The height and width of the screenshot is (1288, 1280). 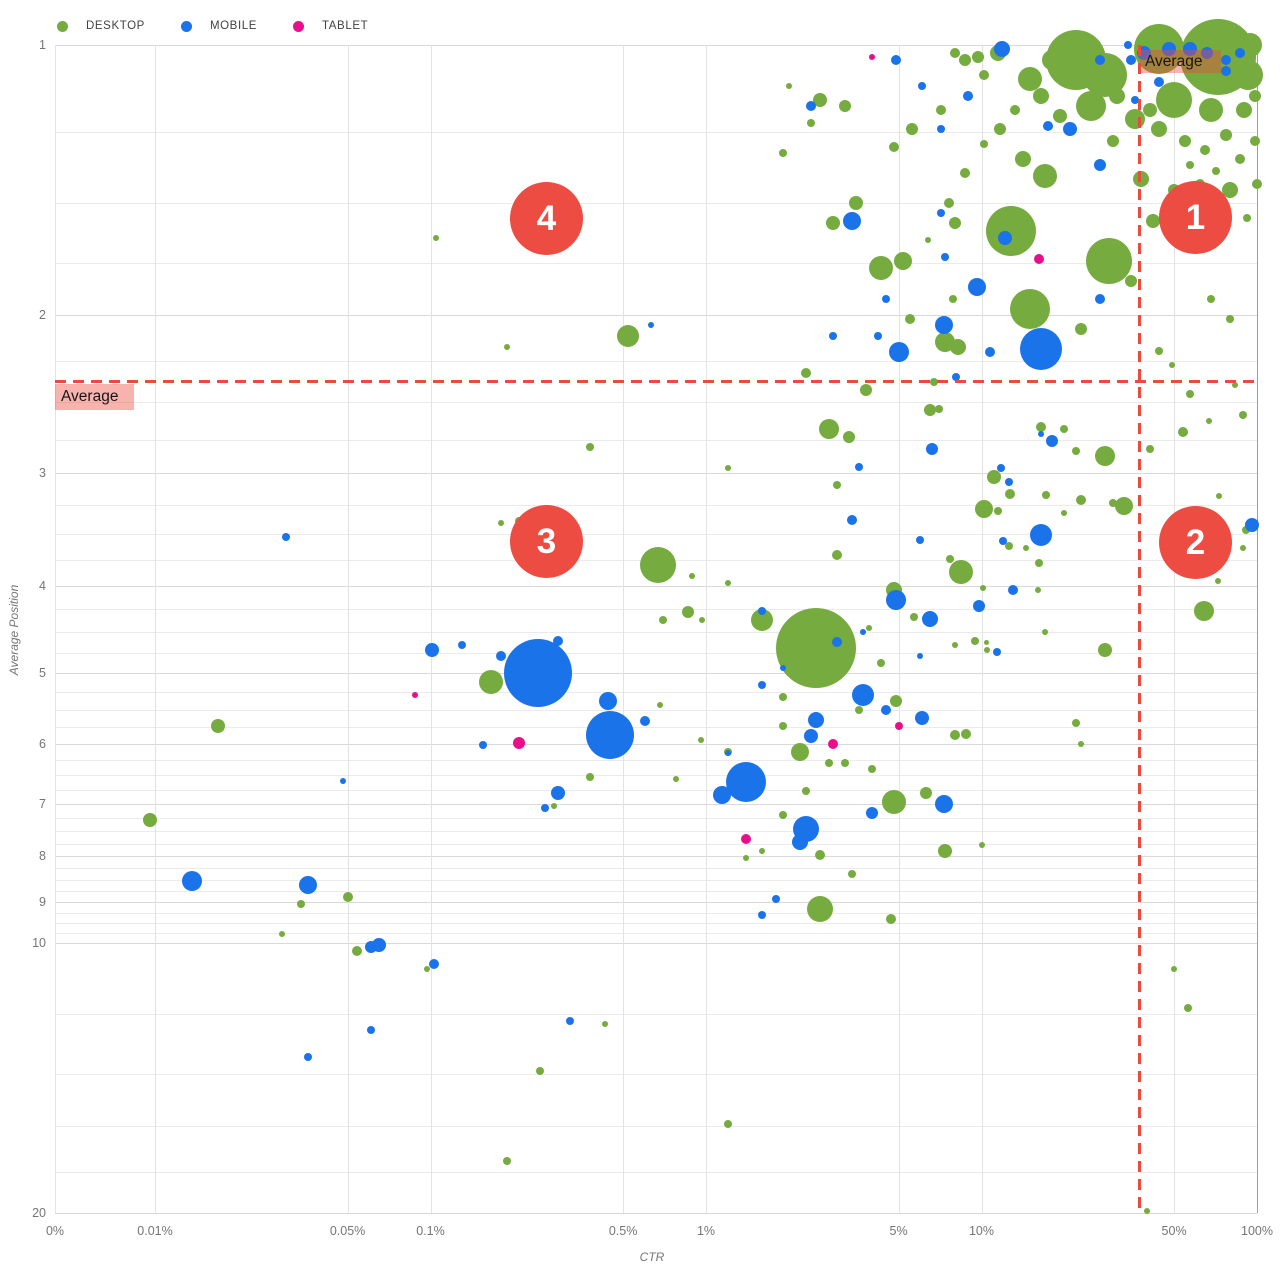 What do you see at coordinates (218, 26) in the screenshot?
I see `legend-item-mobile: MOBILE` at bounding box center [218, 26].